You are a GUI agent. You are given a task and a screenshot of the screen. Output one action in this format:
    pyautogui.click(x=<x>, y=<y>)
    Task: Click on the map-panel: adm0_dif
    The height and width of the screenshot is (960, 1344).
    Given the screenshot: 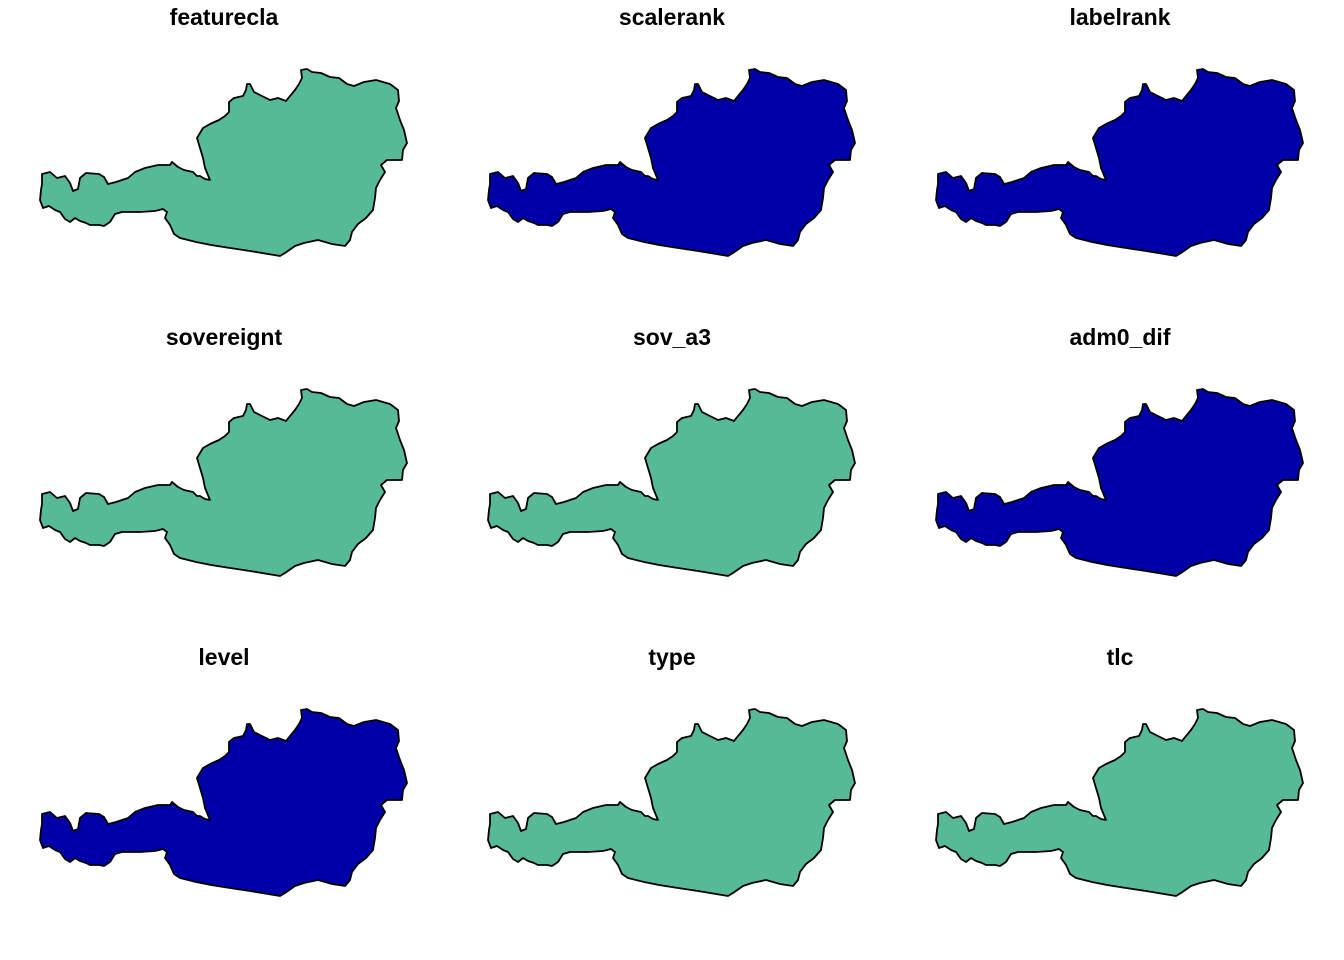 What is the action you would take?
    pyautogui.click(x=1120, y=480)
    